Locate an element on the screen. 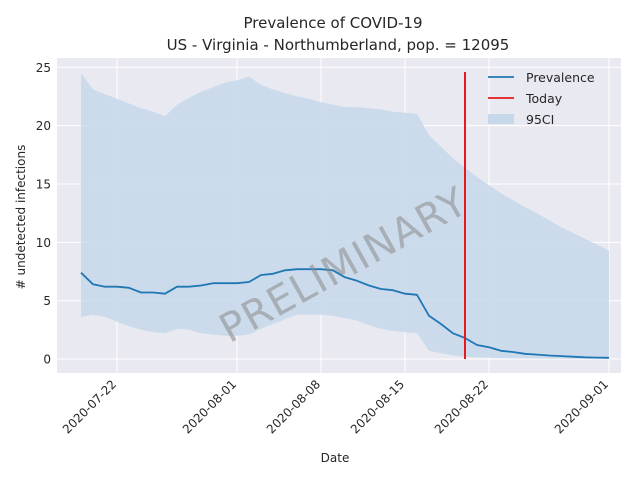 The height and width of the screenshot is (480, 640). y-tick-label: 10 is located at coordinates (43, 243).